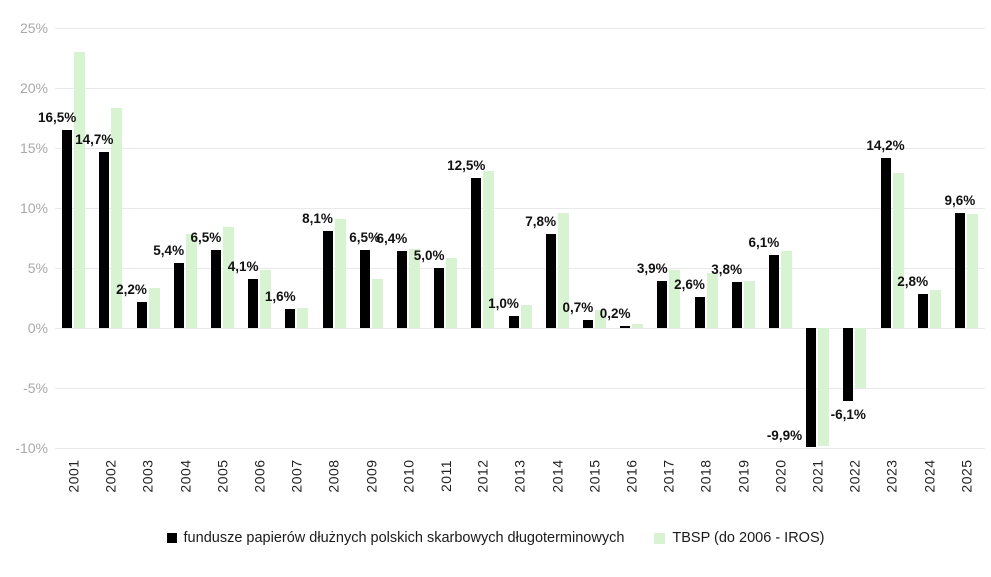  Describe the element at coordinates (520, 208) in the screenshot. I see `gridline-10%` at that location.